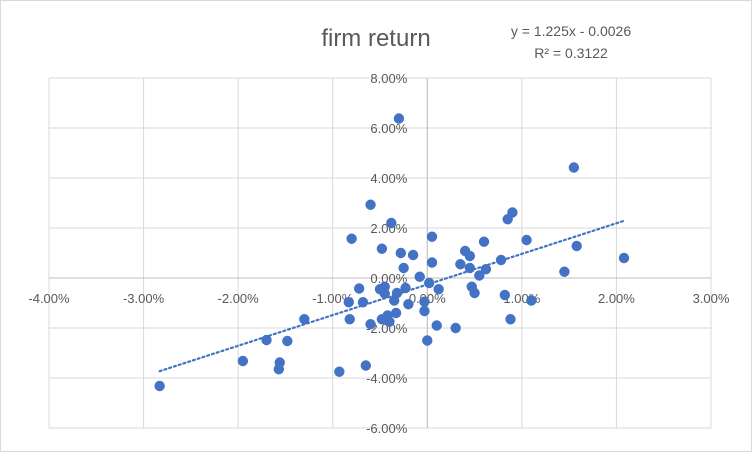 This screenshot has height=452, width=752. What do you see at coordinates (571, 53) in the screenshot?
I see `r-squared-label: R² = 0.3122` at bounding box center [571, 53].